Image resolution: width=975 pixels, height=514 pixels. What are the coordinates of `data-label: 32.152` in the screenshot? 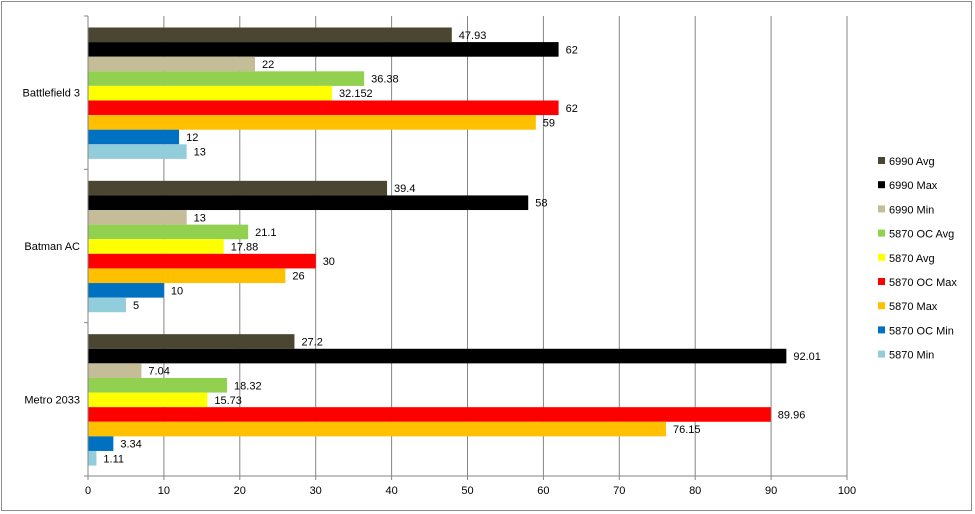 It's located at (356, 94).